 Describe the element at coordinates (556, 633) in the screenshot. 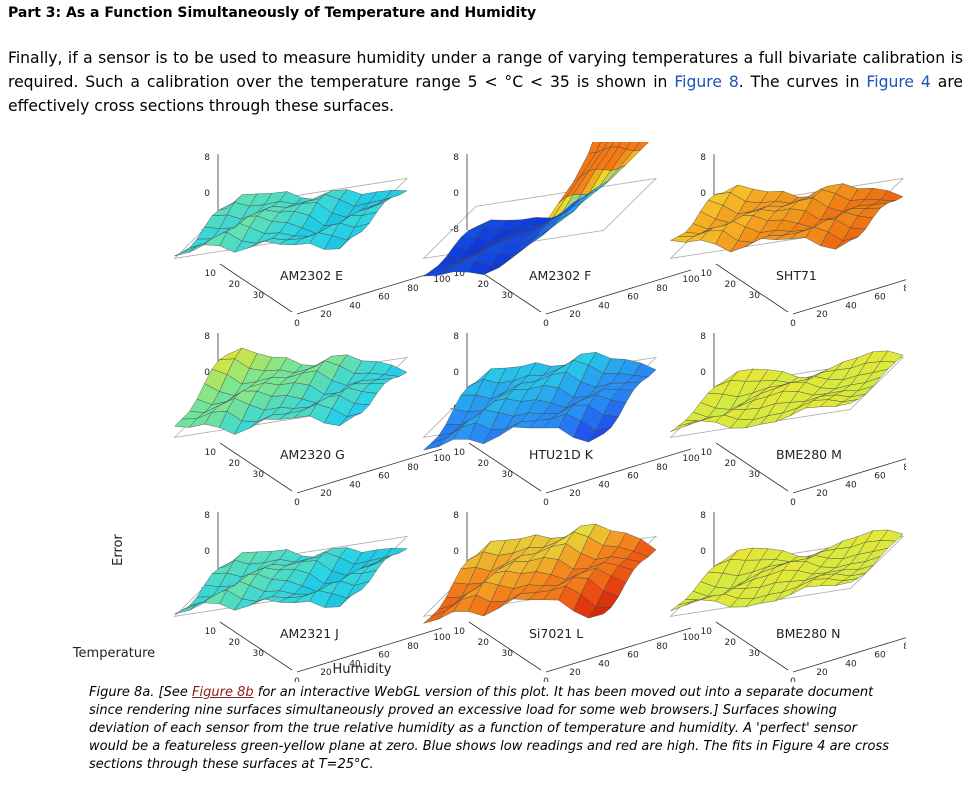

I see `sensor-label: Si7021 L` at that location.